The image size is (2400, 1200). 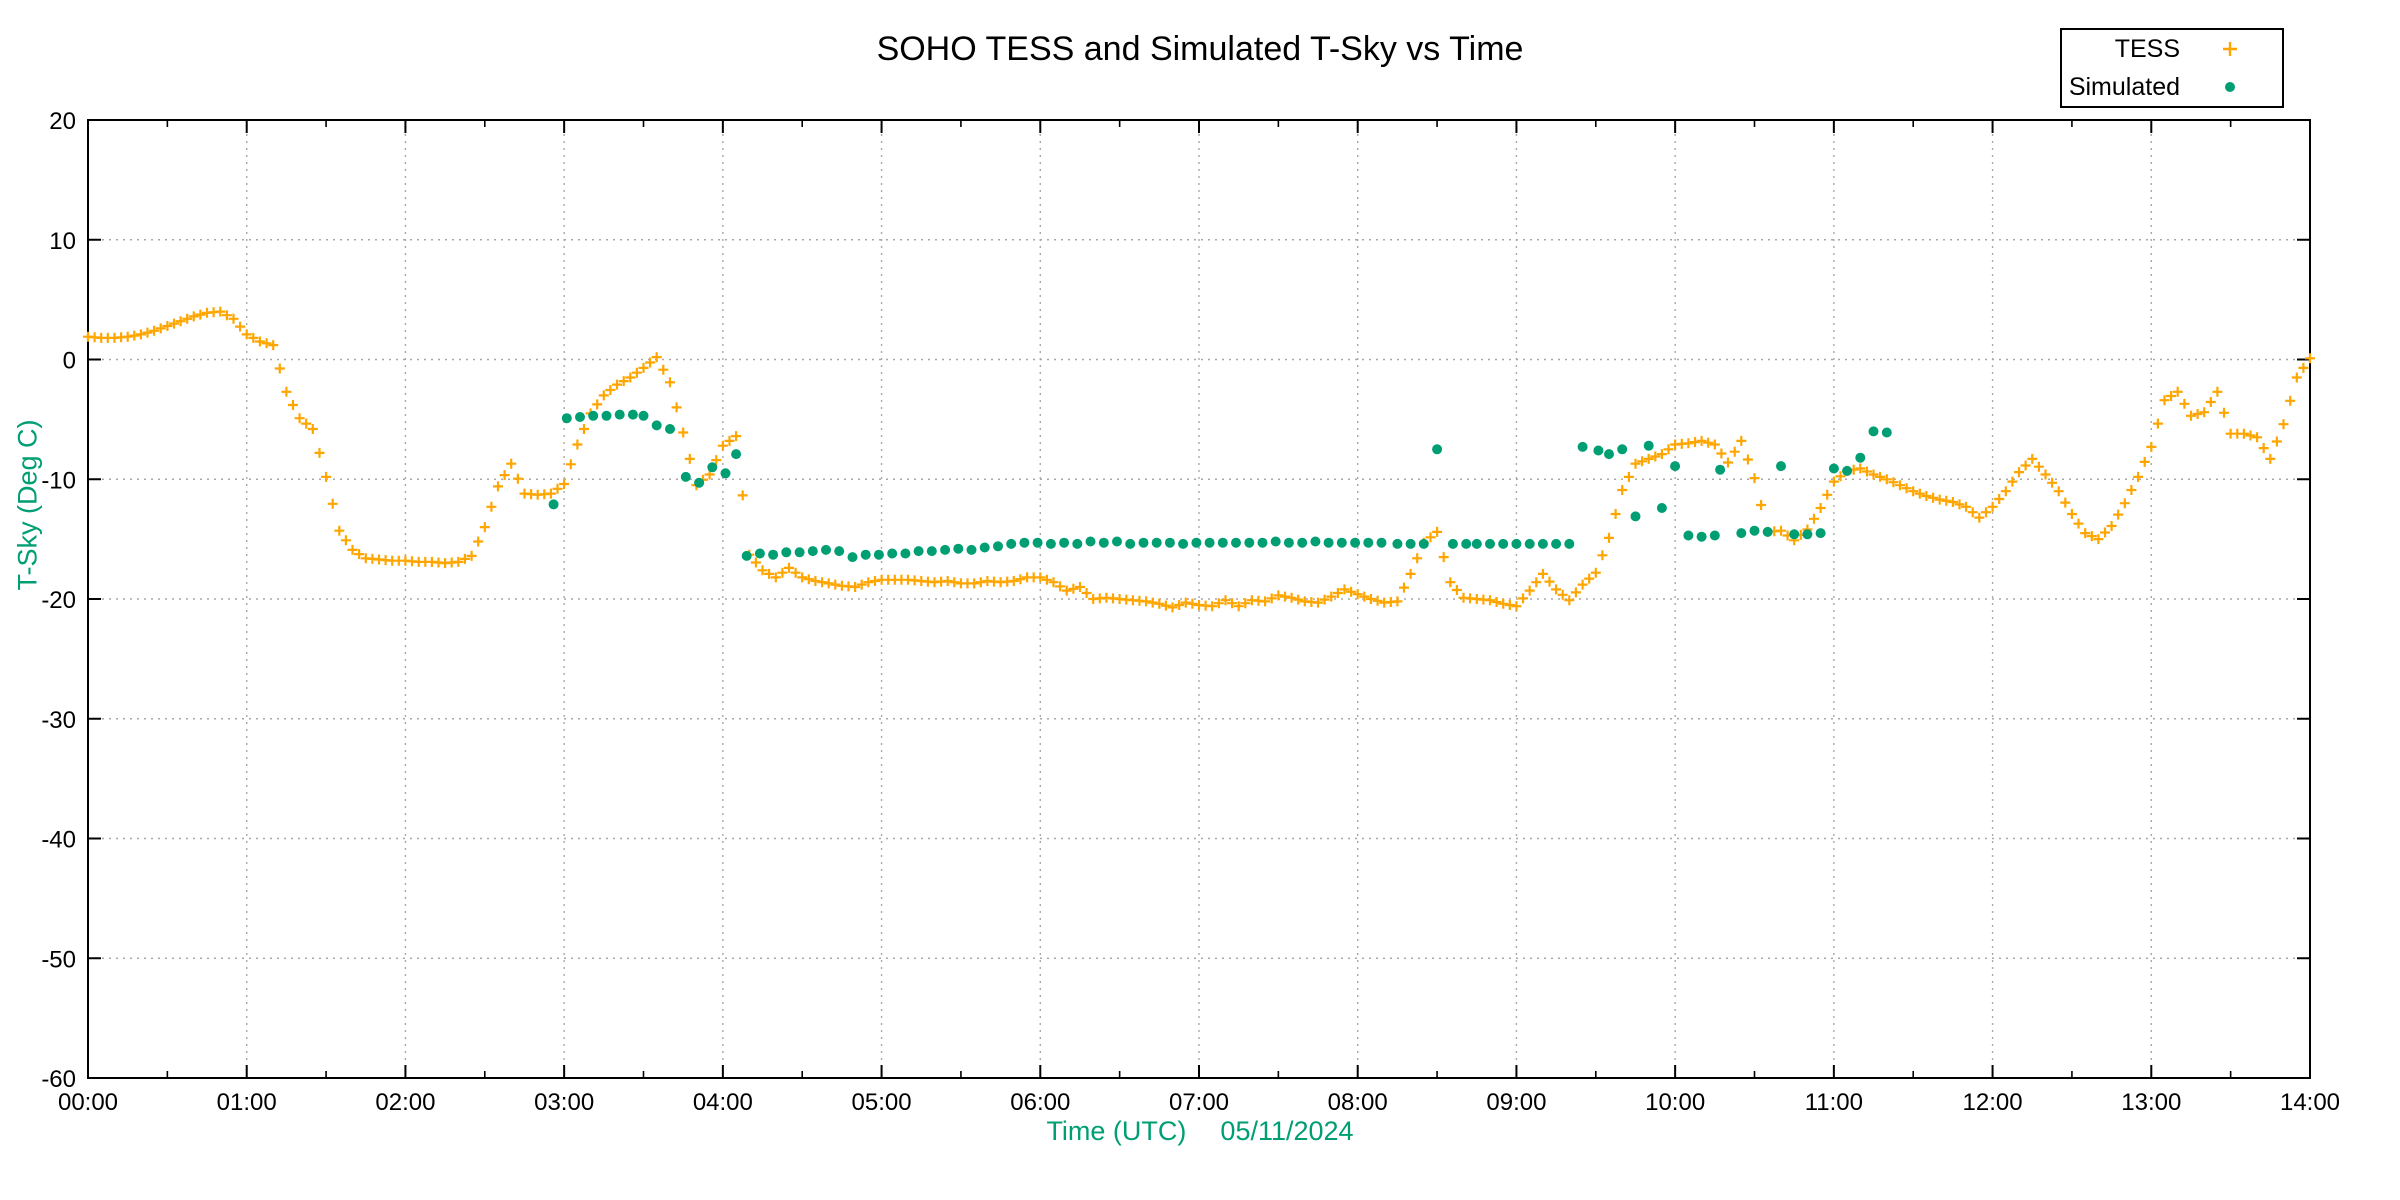 What do you see at coordinates (58, 600) in the screenshot?
I see `y-tick-label: -20` at bounding box center [58, 600].